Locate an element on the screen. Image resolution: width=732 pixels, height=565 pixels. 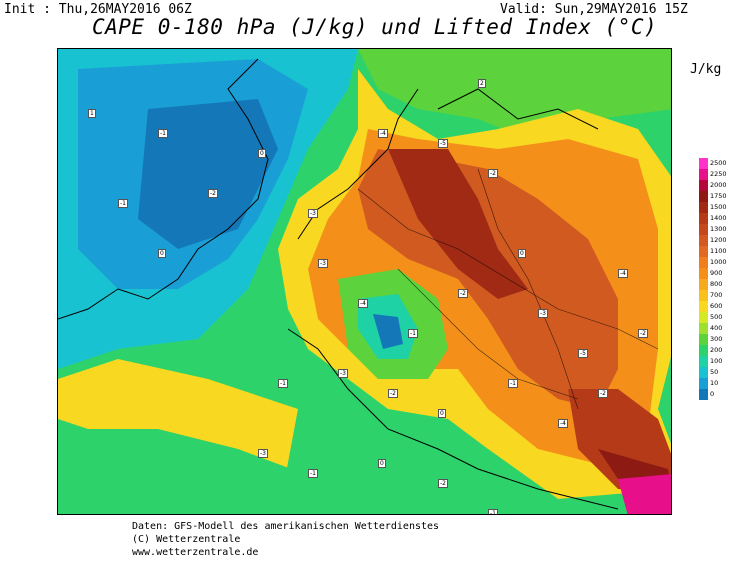
legend-label: 700 is located at coordinates (716, 295).